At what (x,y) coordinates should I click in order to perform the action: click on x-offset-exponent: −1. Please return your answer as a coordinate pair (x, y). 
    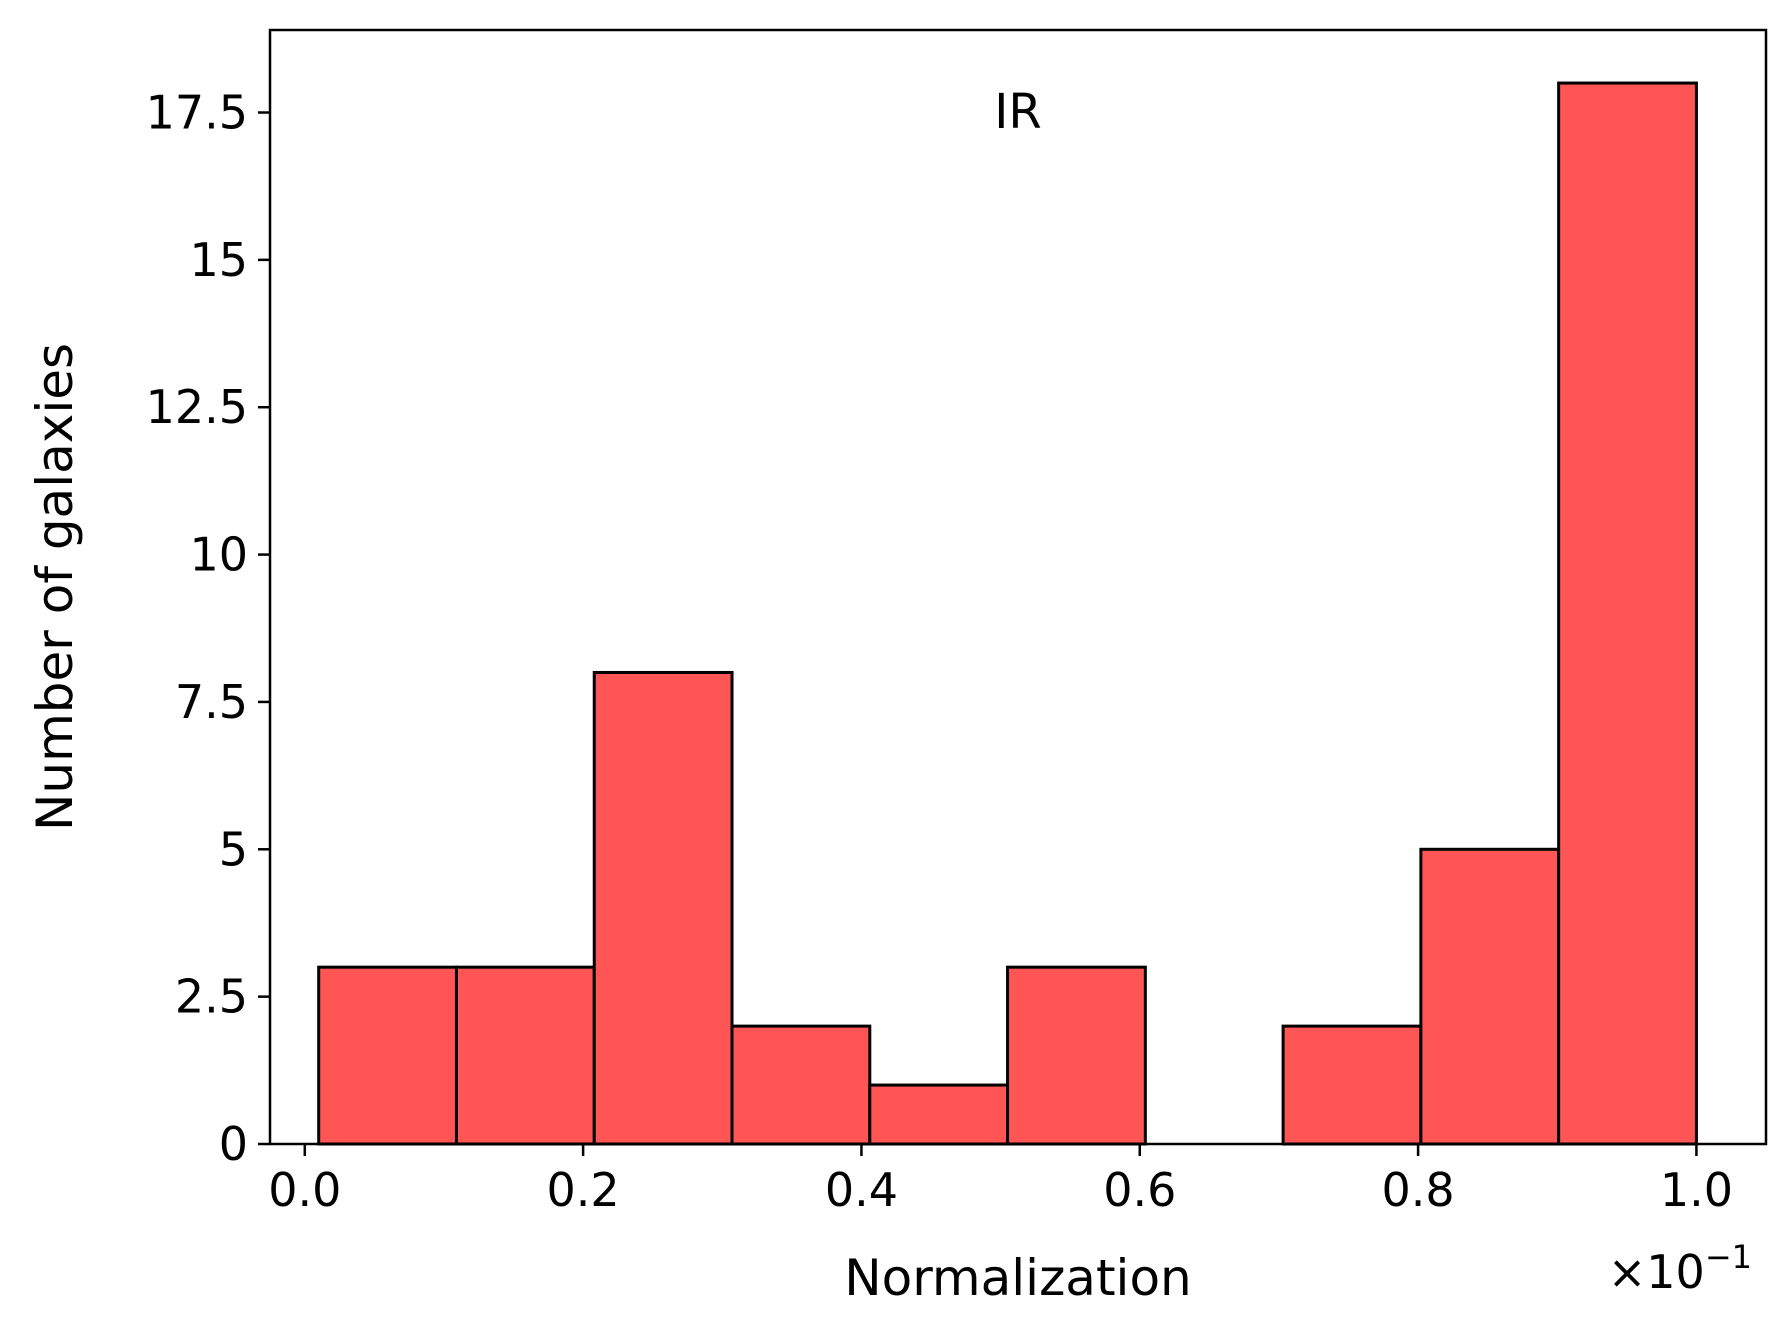
    Looking at the image, I should click on (1728, 1257).